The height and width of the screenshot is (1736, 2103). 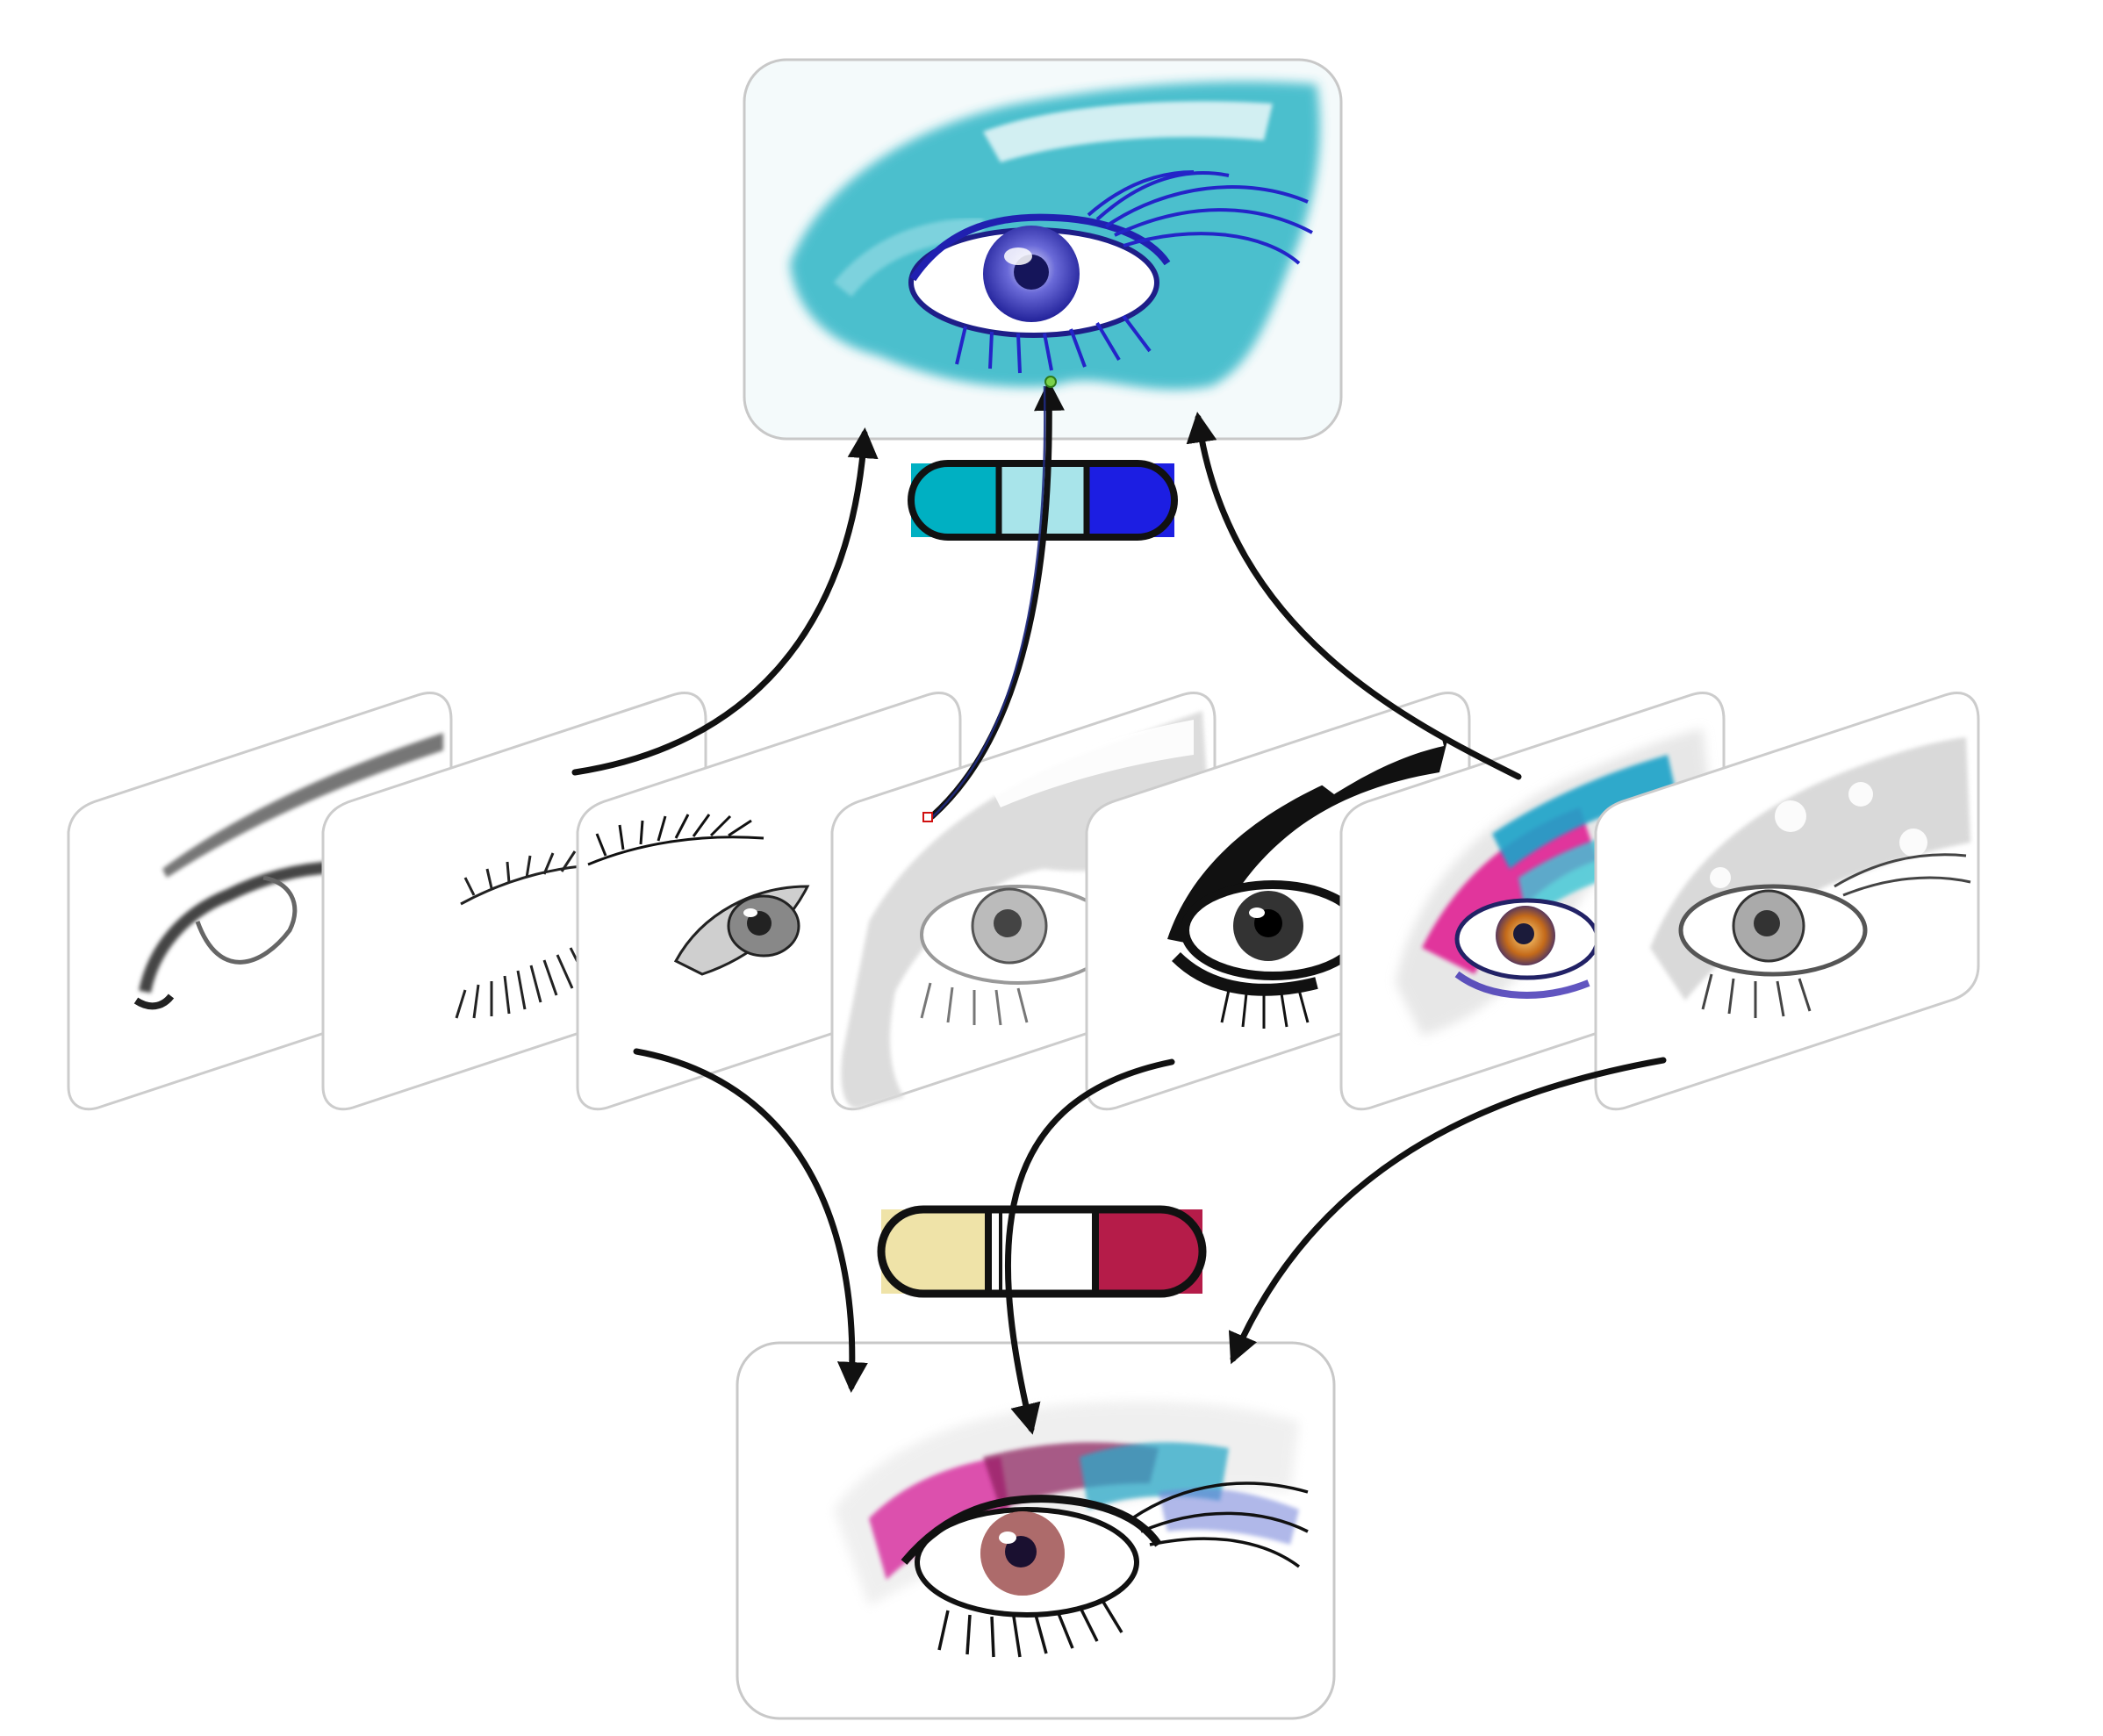 What do you see at coordinates (1051, 382) in the screenshot?
I see `selection-handle-green` at bounding box center [1051, 382].